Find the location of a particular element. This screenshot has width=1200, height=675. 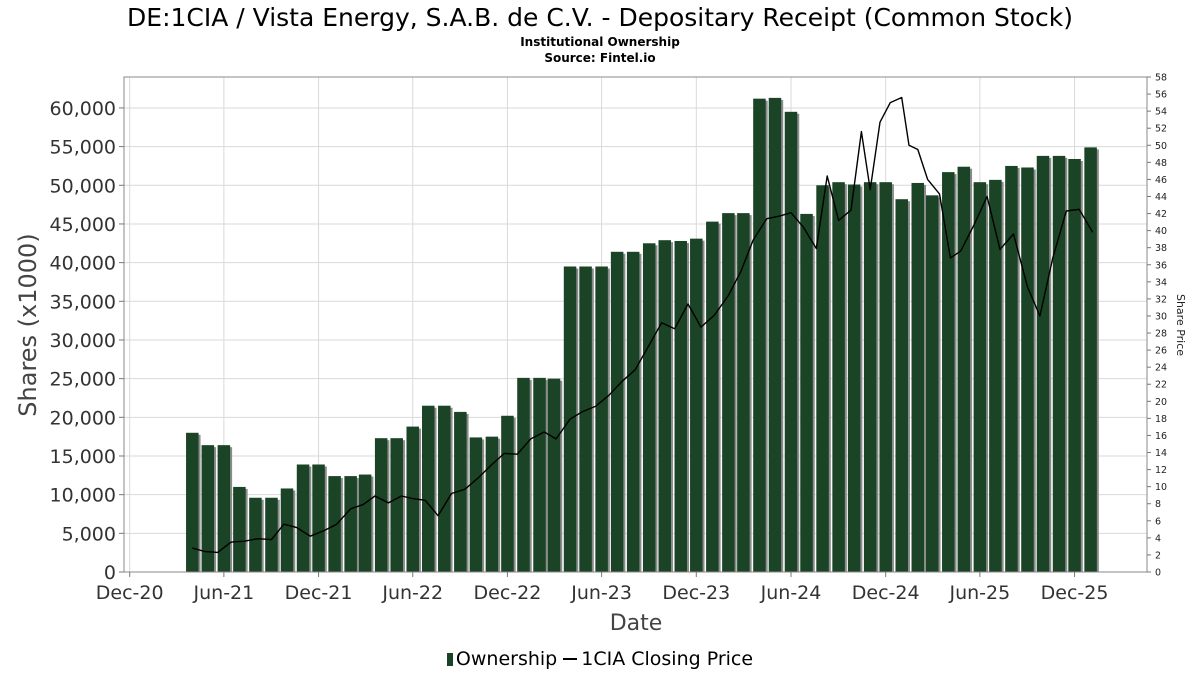

y2-tick-label: 58 is located at coordinates (1161, 78).